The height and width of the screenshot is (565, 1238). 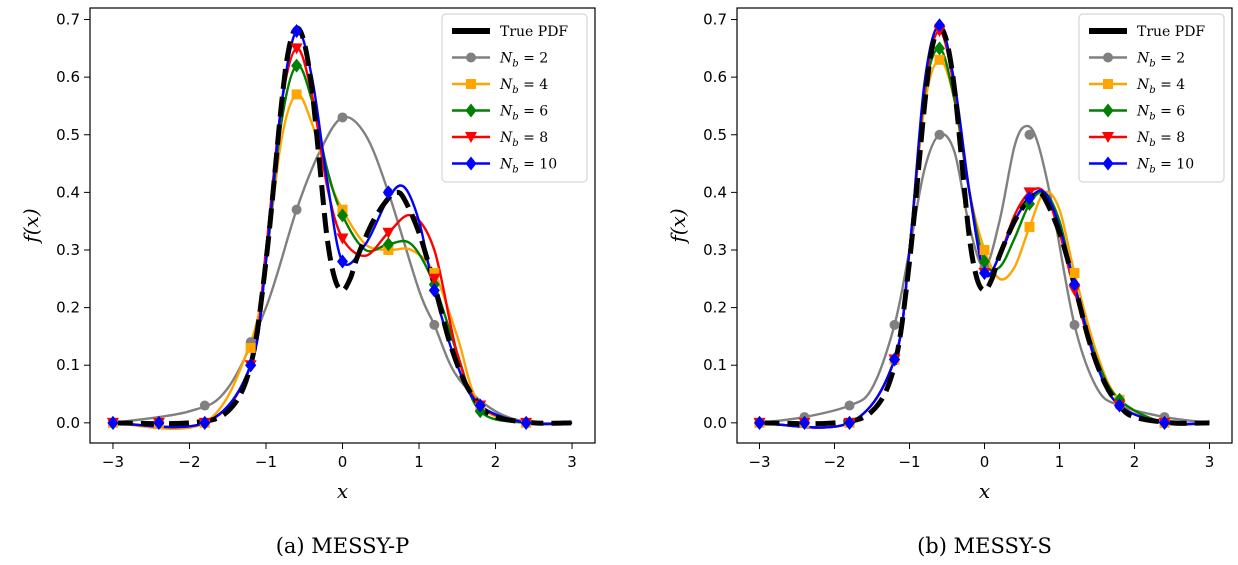 I want to click on legend-item: Nb = 6, so click(x=1137, y=113).